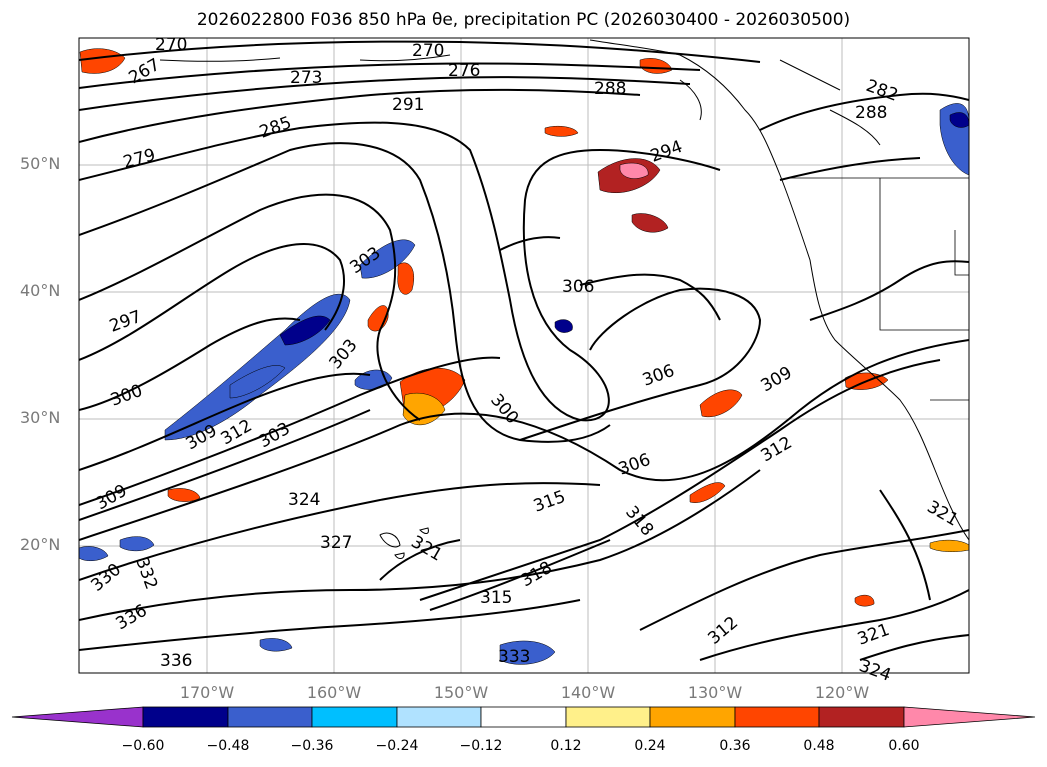 This screenshot has width=1047, height=767. What do you see at coordinates (735, 746) in the screenshot?
I see `colorbar-tick-label: 0.36` at bounding box center [735, 746].